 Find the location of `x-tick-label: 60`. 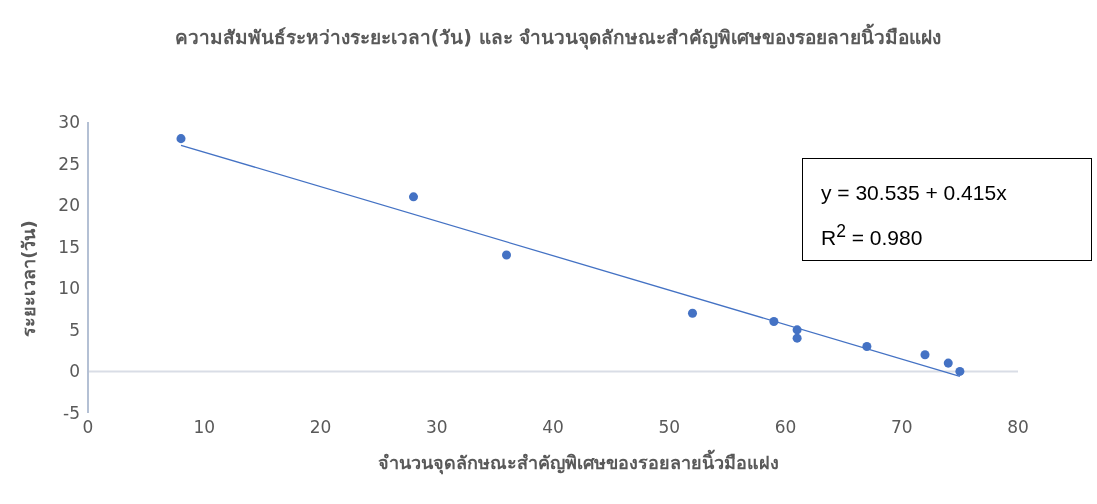

x-tick-label: 60 is located at coordinates (785, 427).